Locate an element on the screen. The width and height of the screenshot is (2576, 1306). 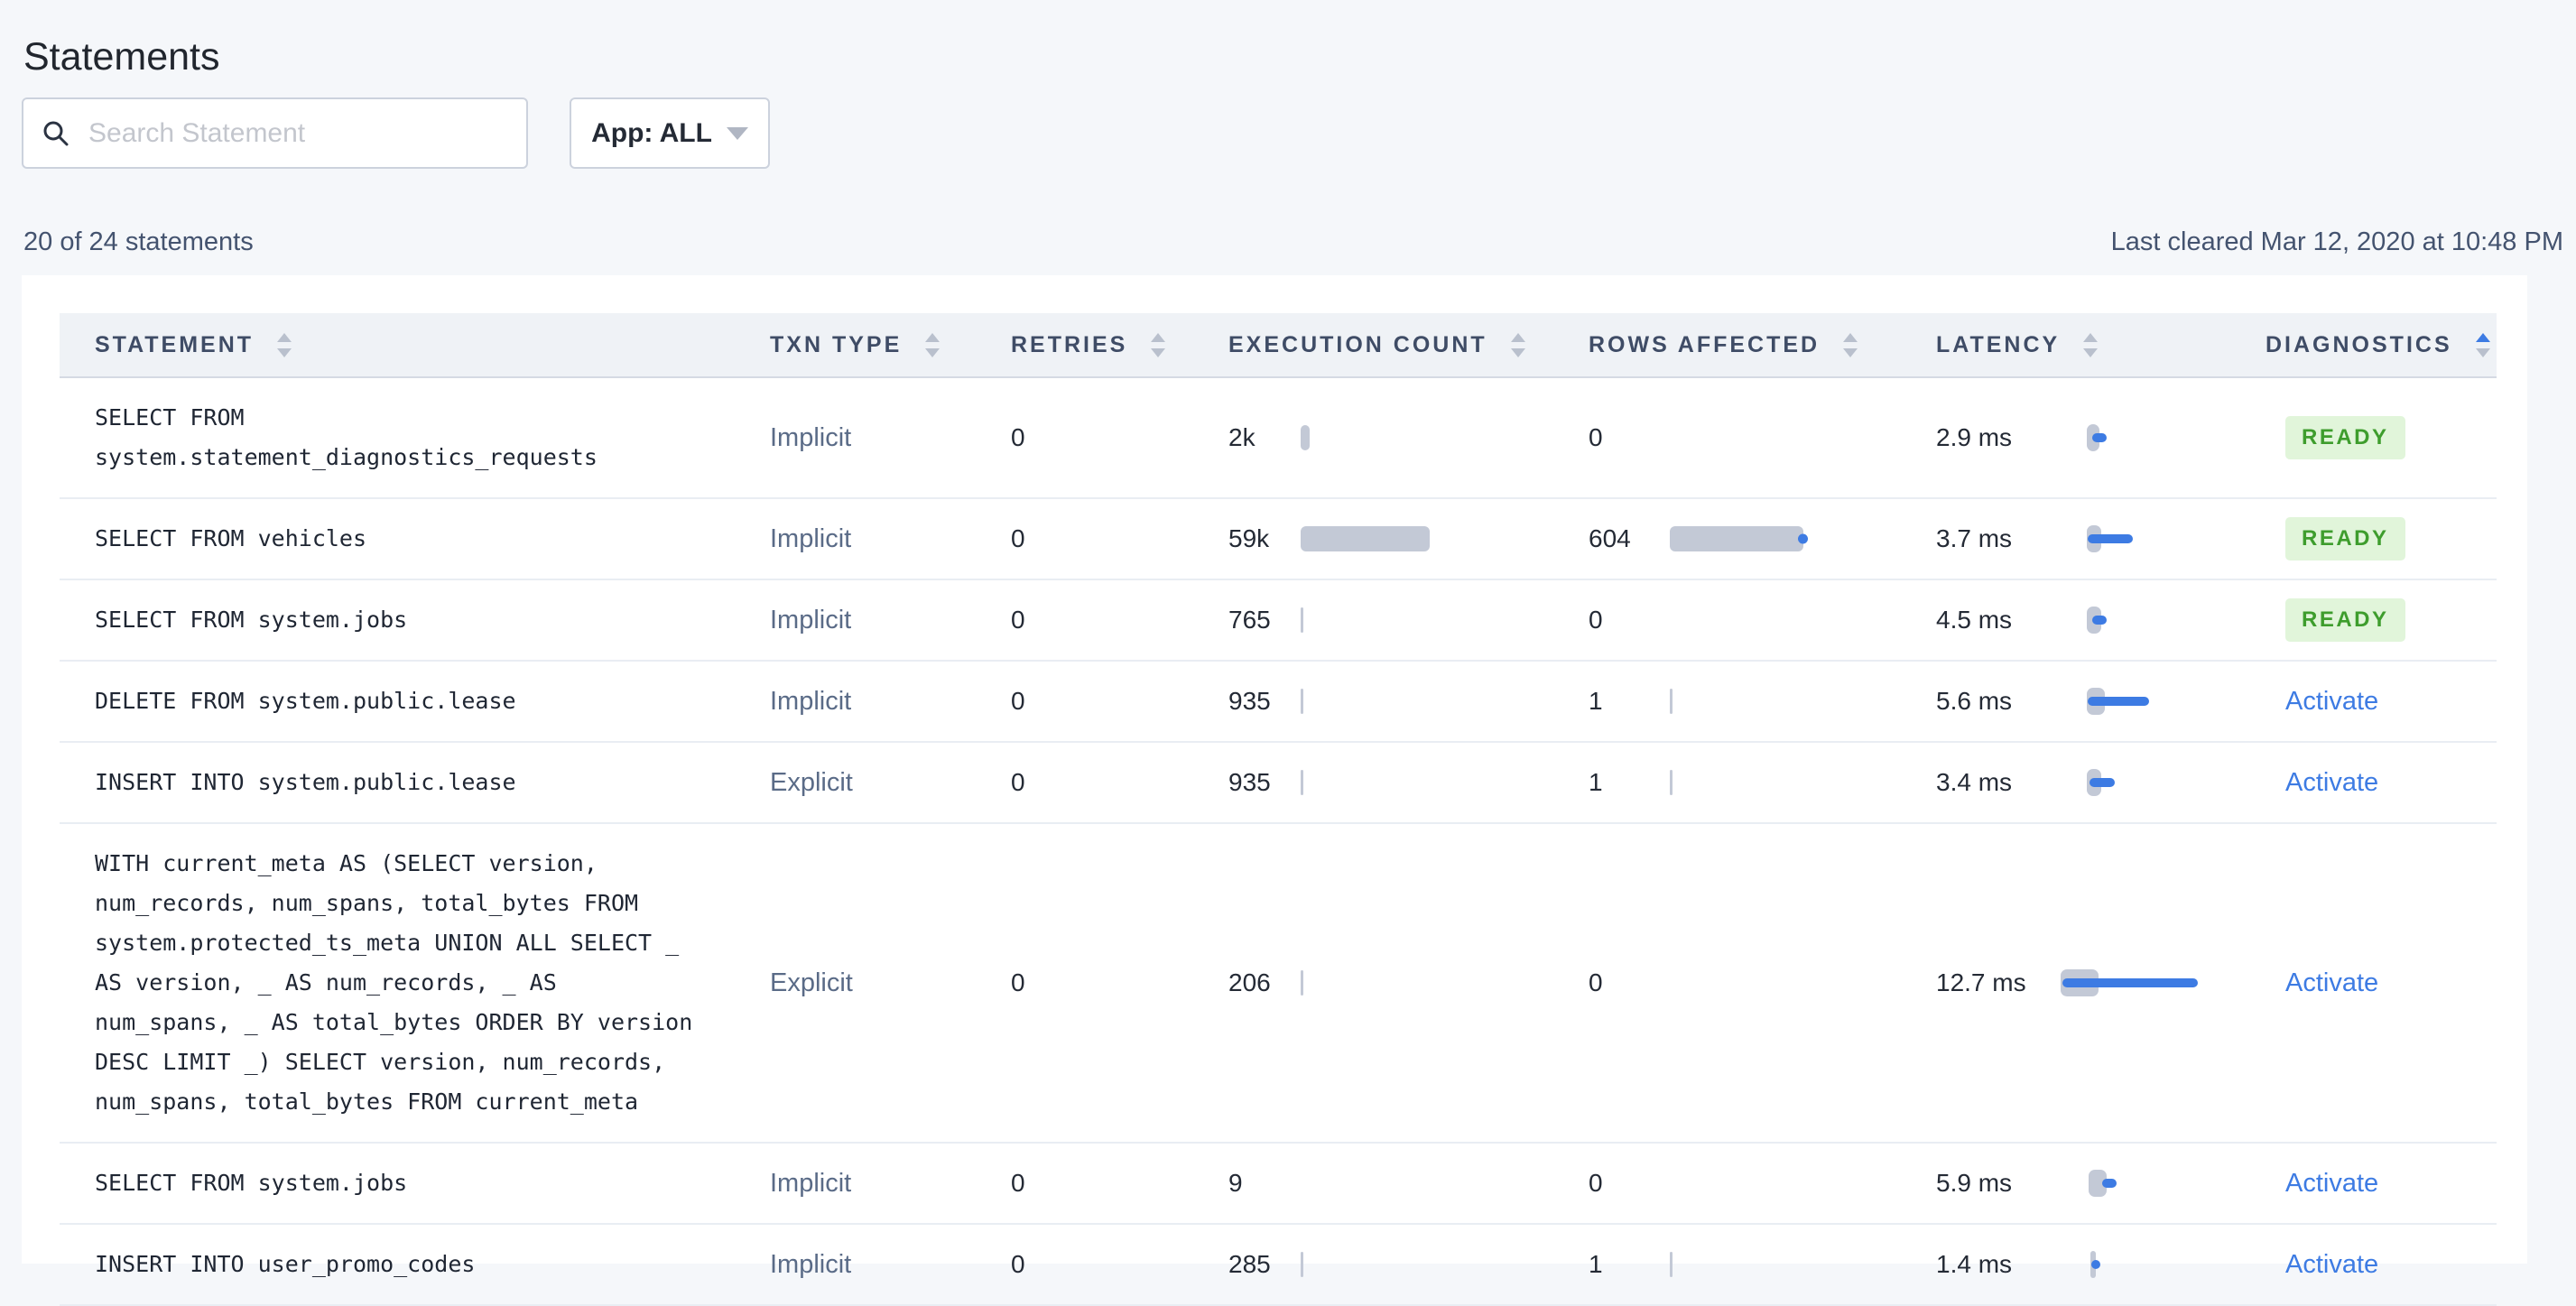
app-filter-label: App: ALL is located at coordinates (651, 132).